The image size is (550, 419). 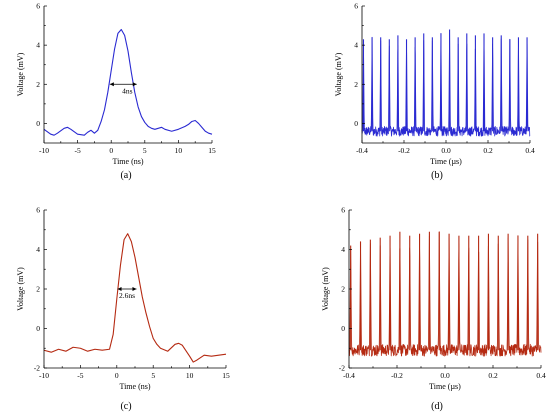 What do you see at coordinates (437, 406) in the screenshot?
I see `panel-label: (d)` at bounding box center [437, 406].